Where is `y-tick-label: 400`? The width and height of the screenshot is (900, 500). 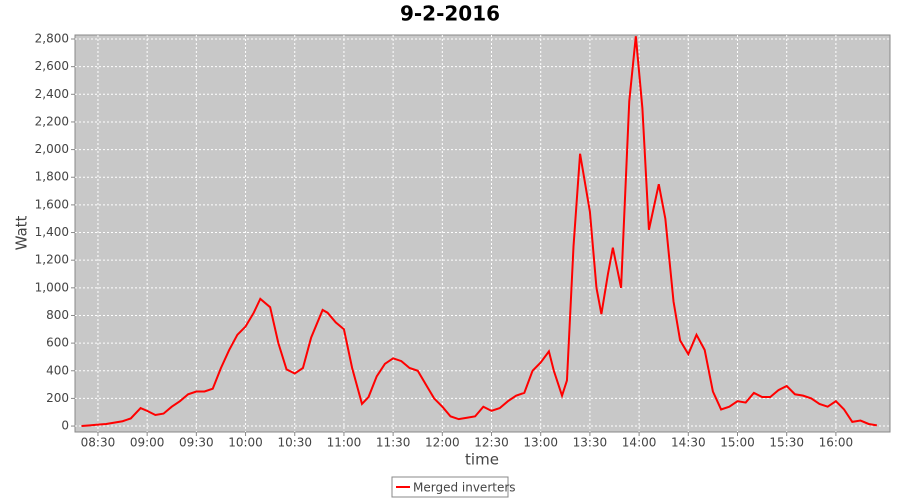
y-tick-label: 400 is located at coordinates (57, 370).